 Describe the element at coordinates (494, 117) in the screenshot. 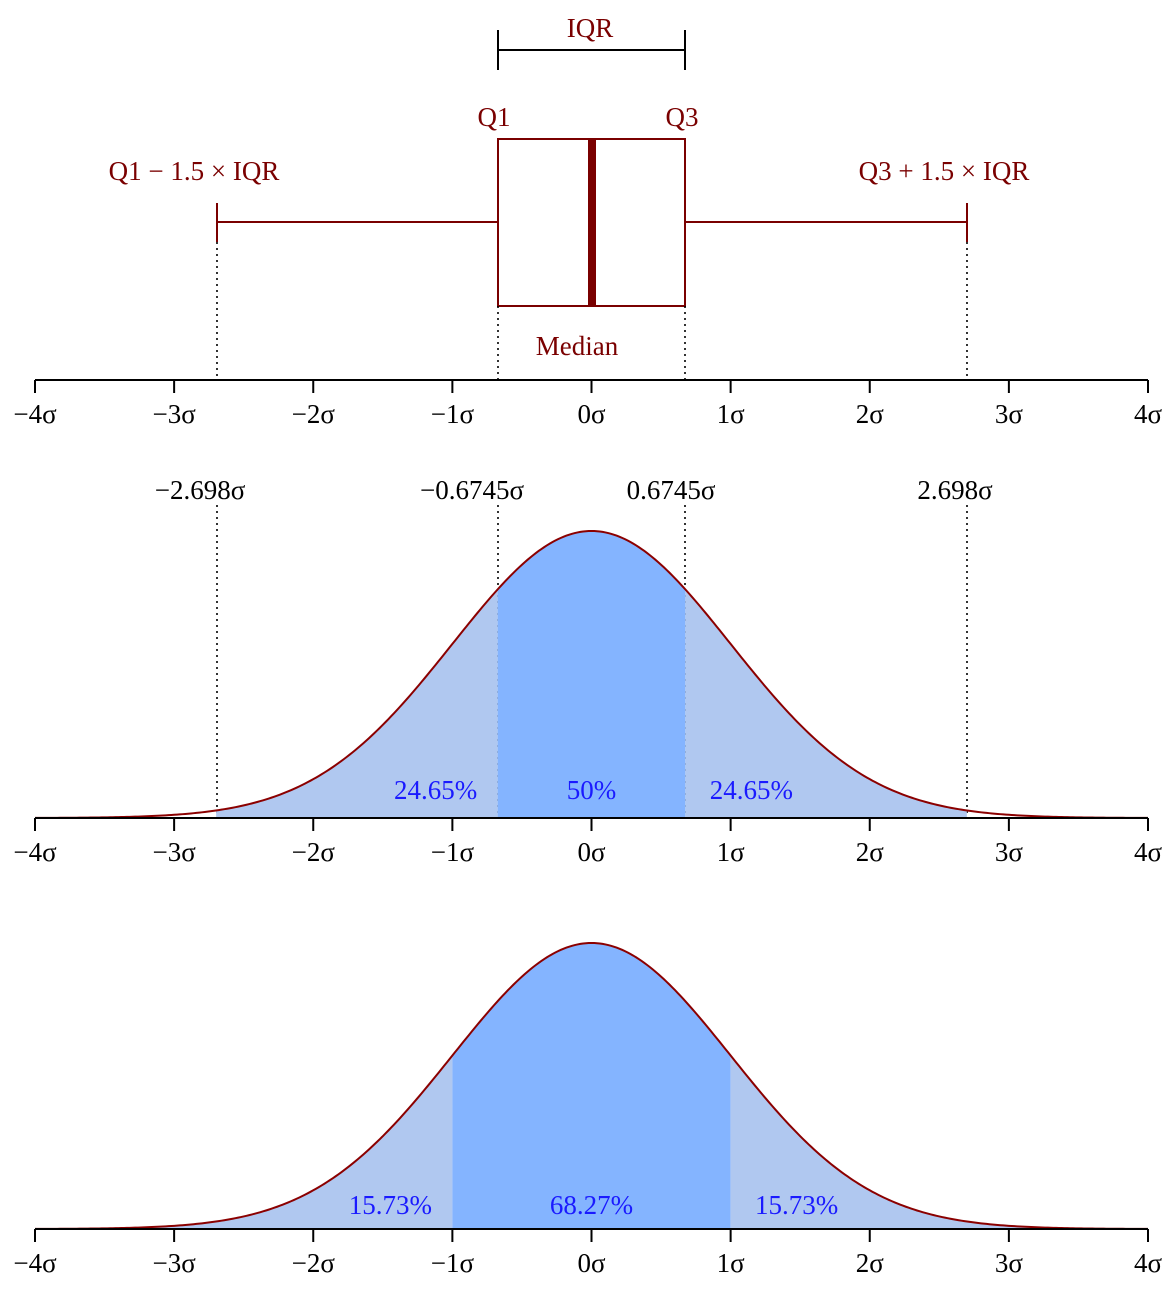

I see `q1-label: Q1` at that location.